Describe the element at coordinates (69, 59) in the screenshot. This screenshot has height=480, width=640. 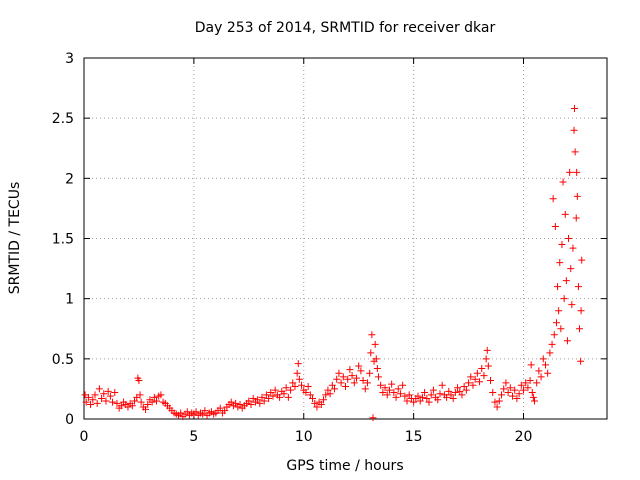
I see `y-tick-label: 3` at that location.